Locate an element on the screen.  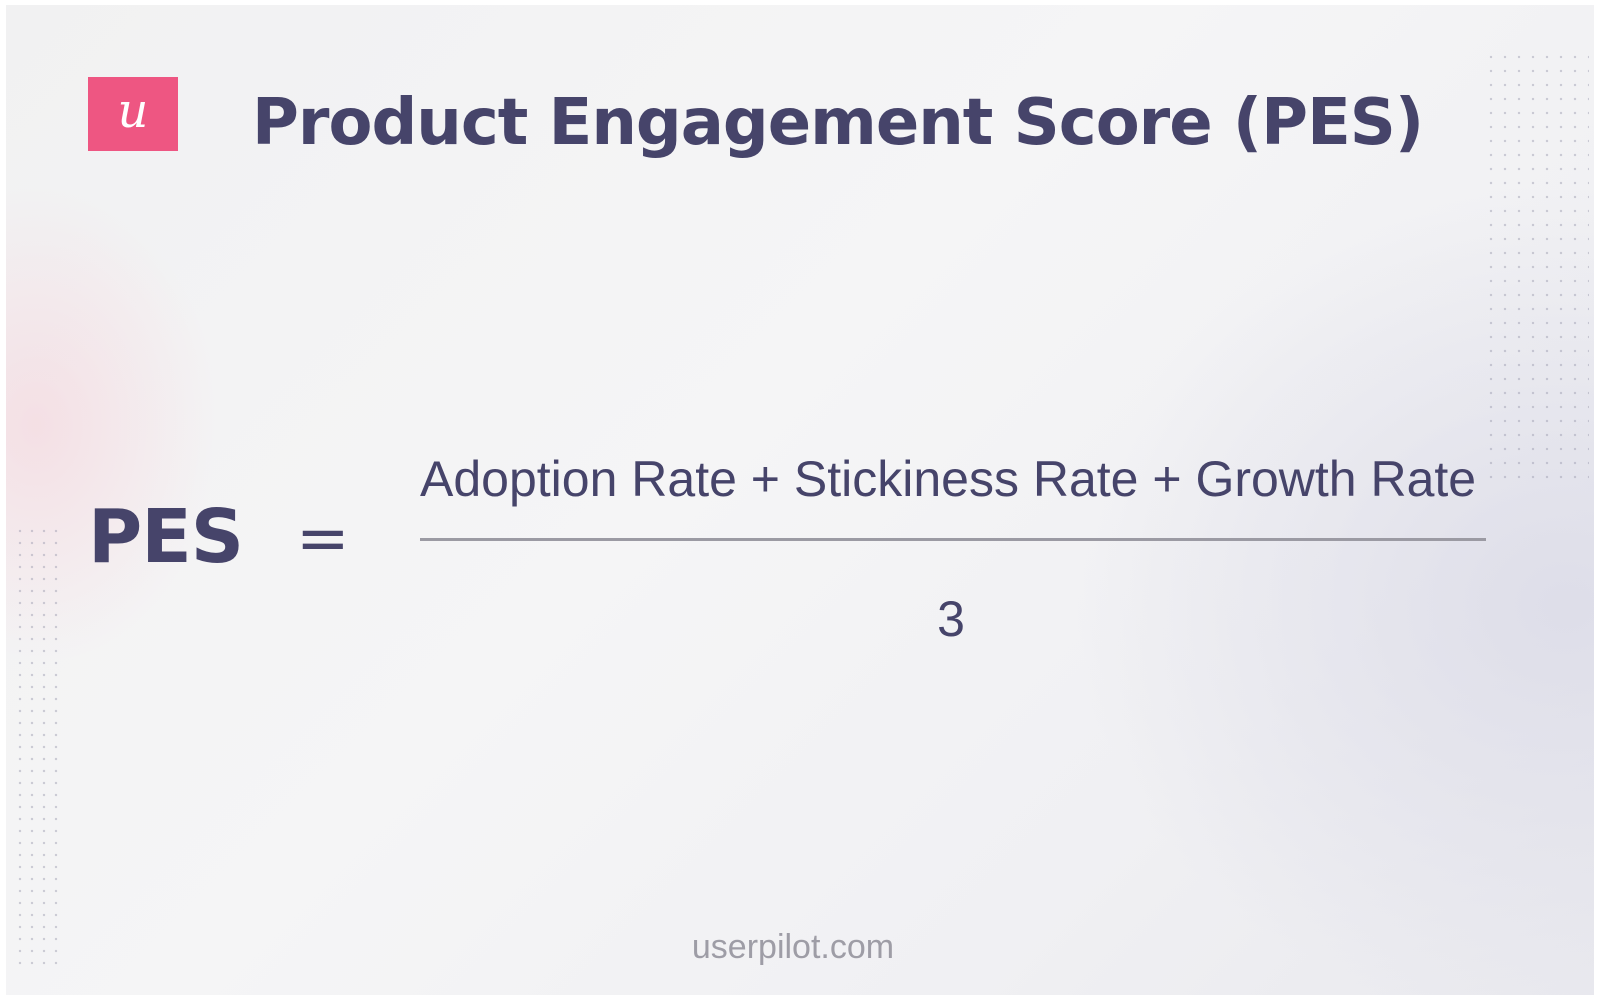
page-title: Product Engagement Score (PES) is located at coordinates (838, 123).